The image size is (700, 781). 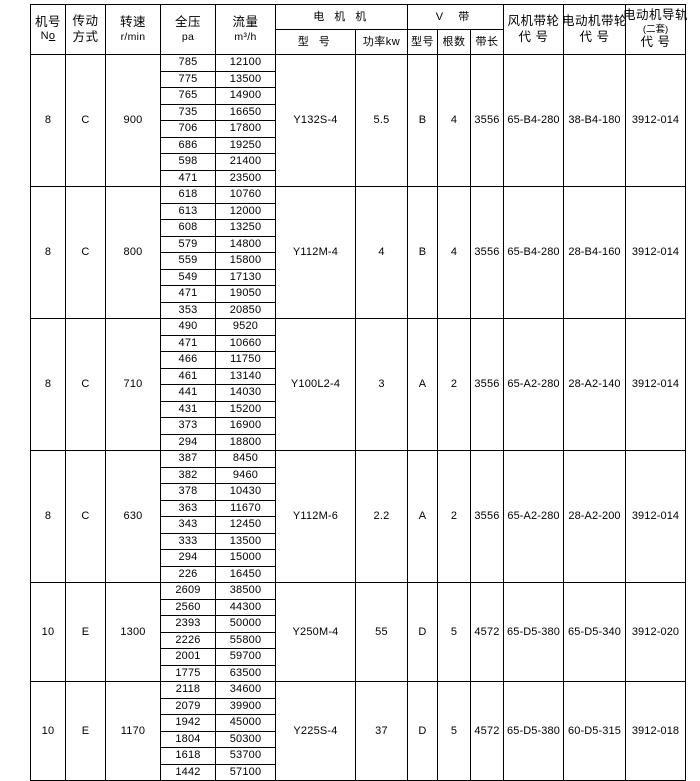 What do you see at coordinates (188, 277) in the screenshot?
I see `cell-total-pressure: 549` at bounding box center [188, 277].